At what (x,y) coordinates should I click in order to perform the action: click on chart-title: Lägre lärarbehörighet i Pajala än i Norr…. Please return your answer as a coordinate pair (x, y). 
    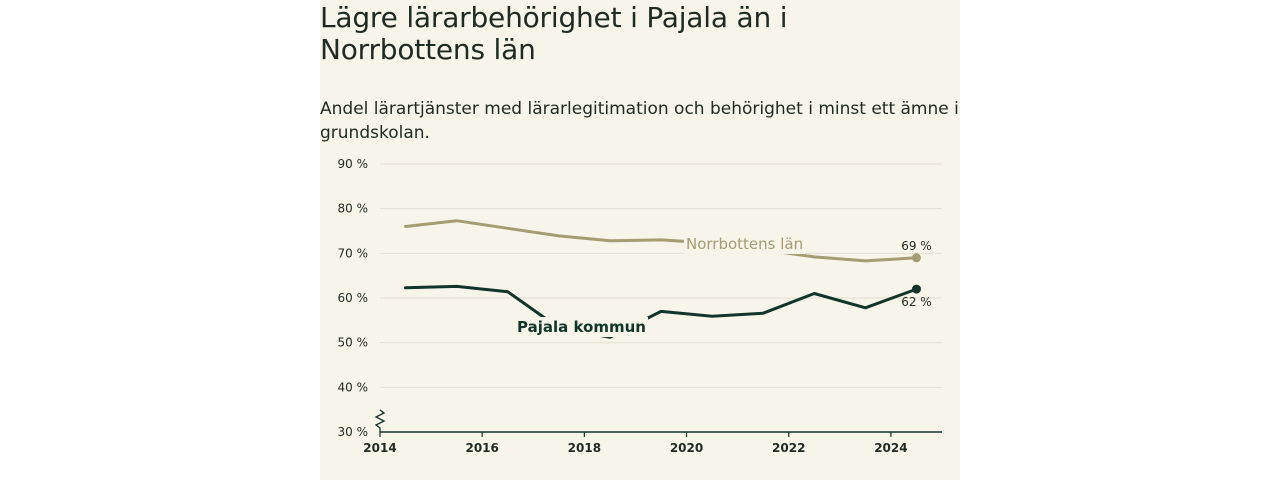
    Looking at the image, I should click on (554, 33).